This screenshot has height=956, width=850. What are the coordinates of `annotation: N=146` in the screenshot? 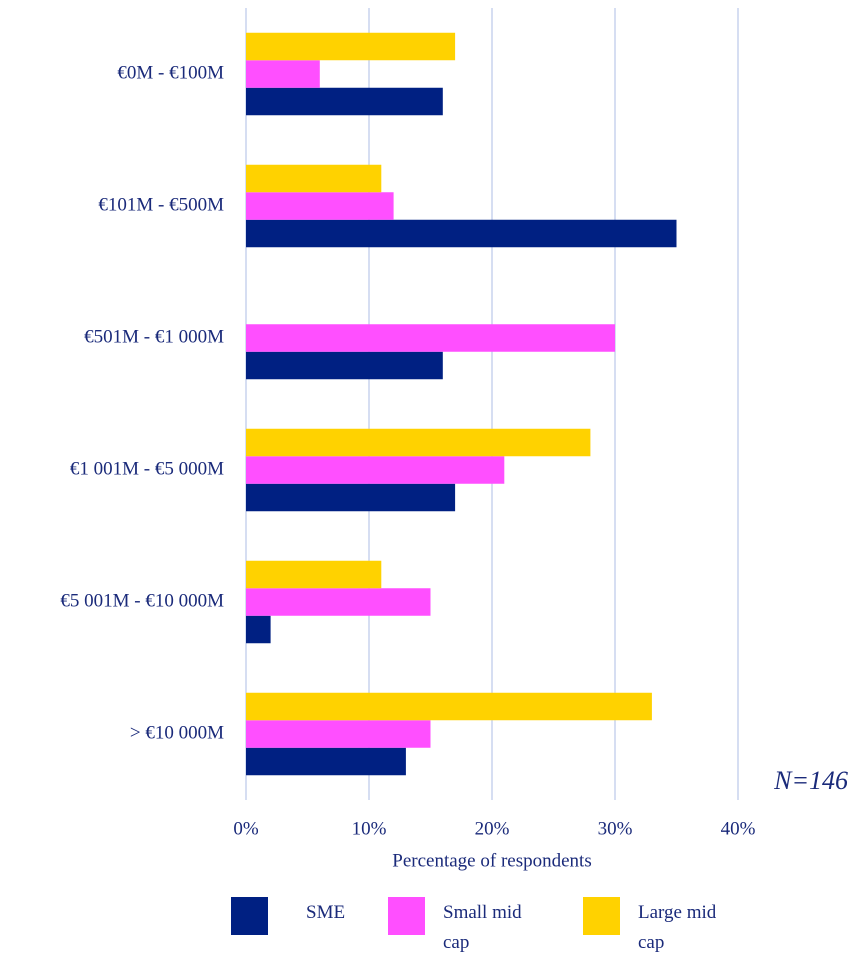 It's located at (810, 780).